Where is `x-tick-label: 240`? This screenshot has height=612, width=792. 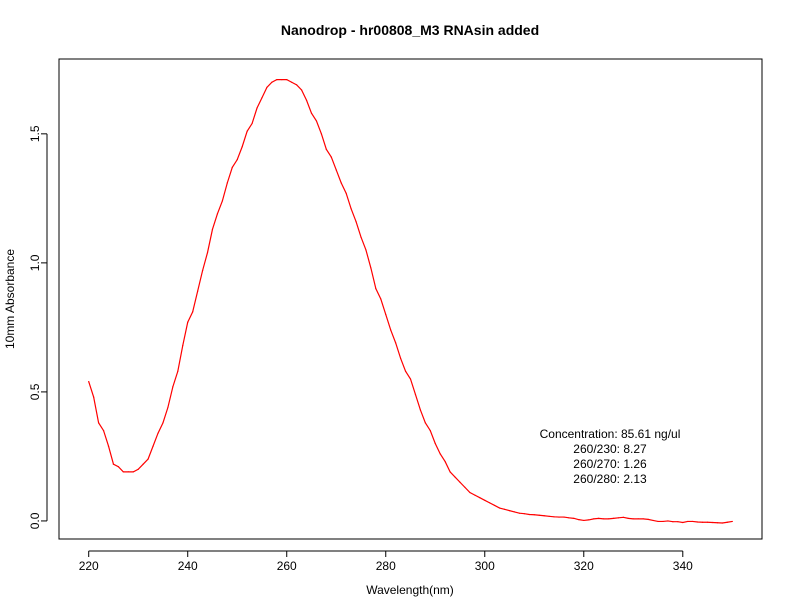
x-tick-label: 240 is located at coordinates (188, 566).